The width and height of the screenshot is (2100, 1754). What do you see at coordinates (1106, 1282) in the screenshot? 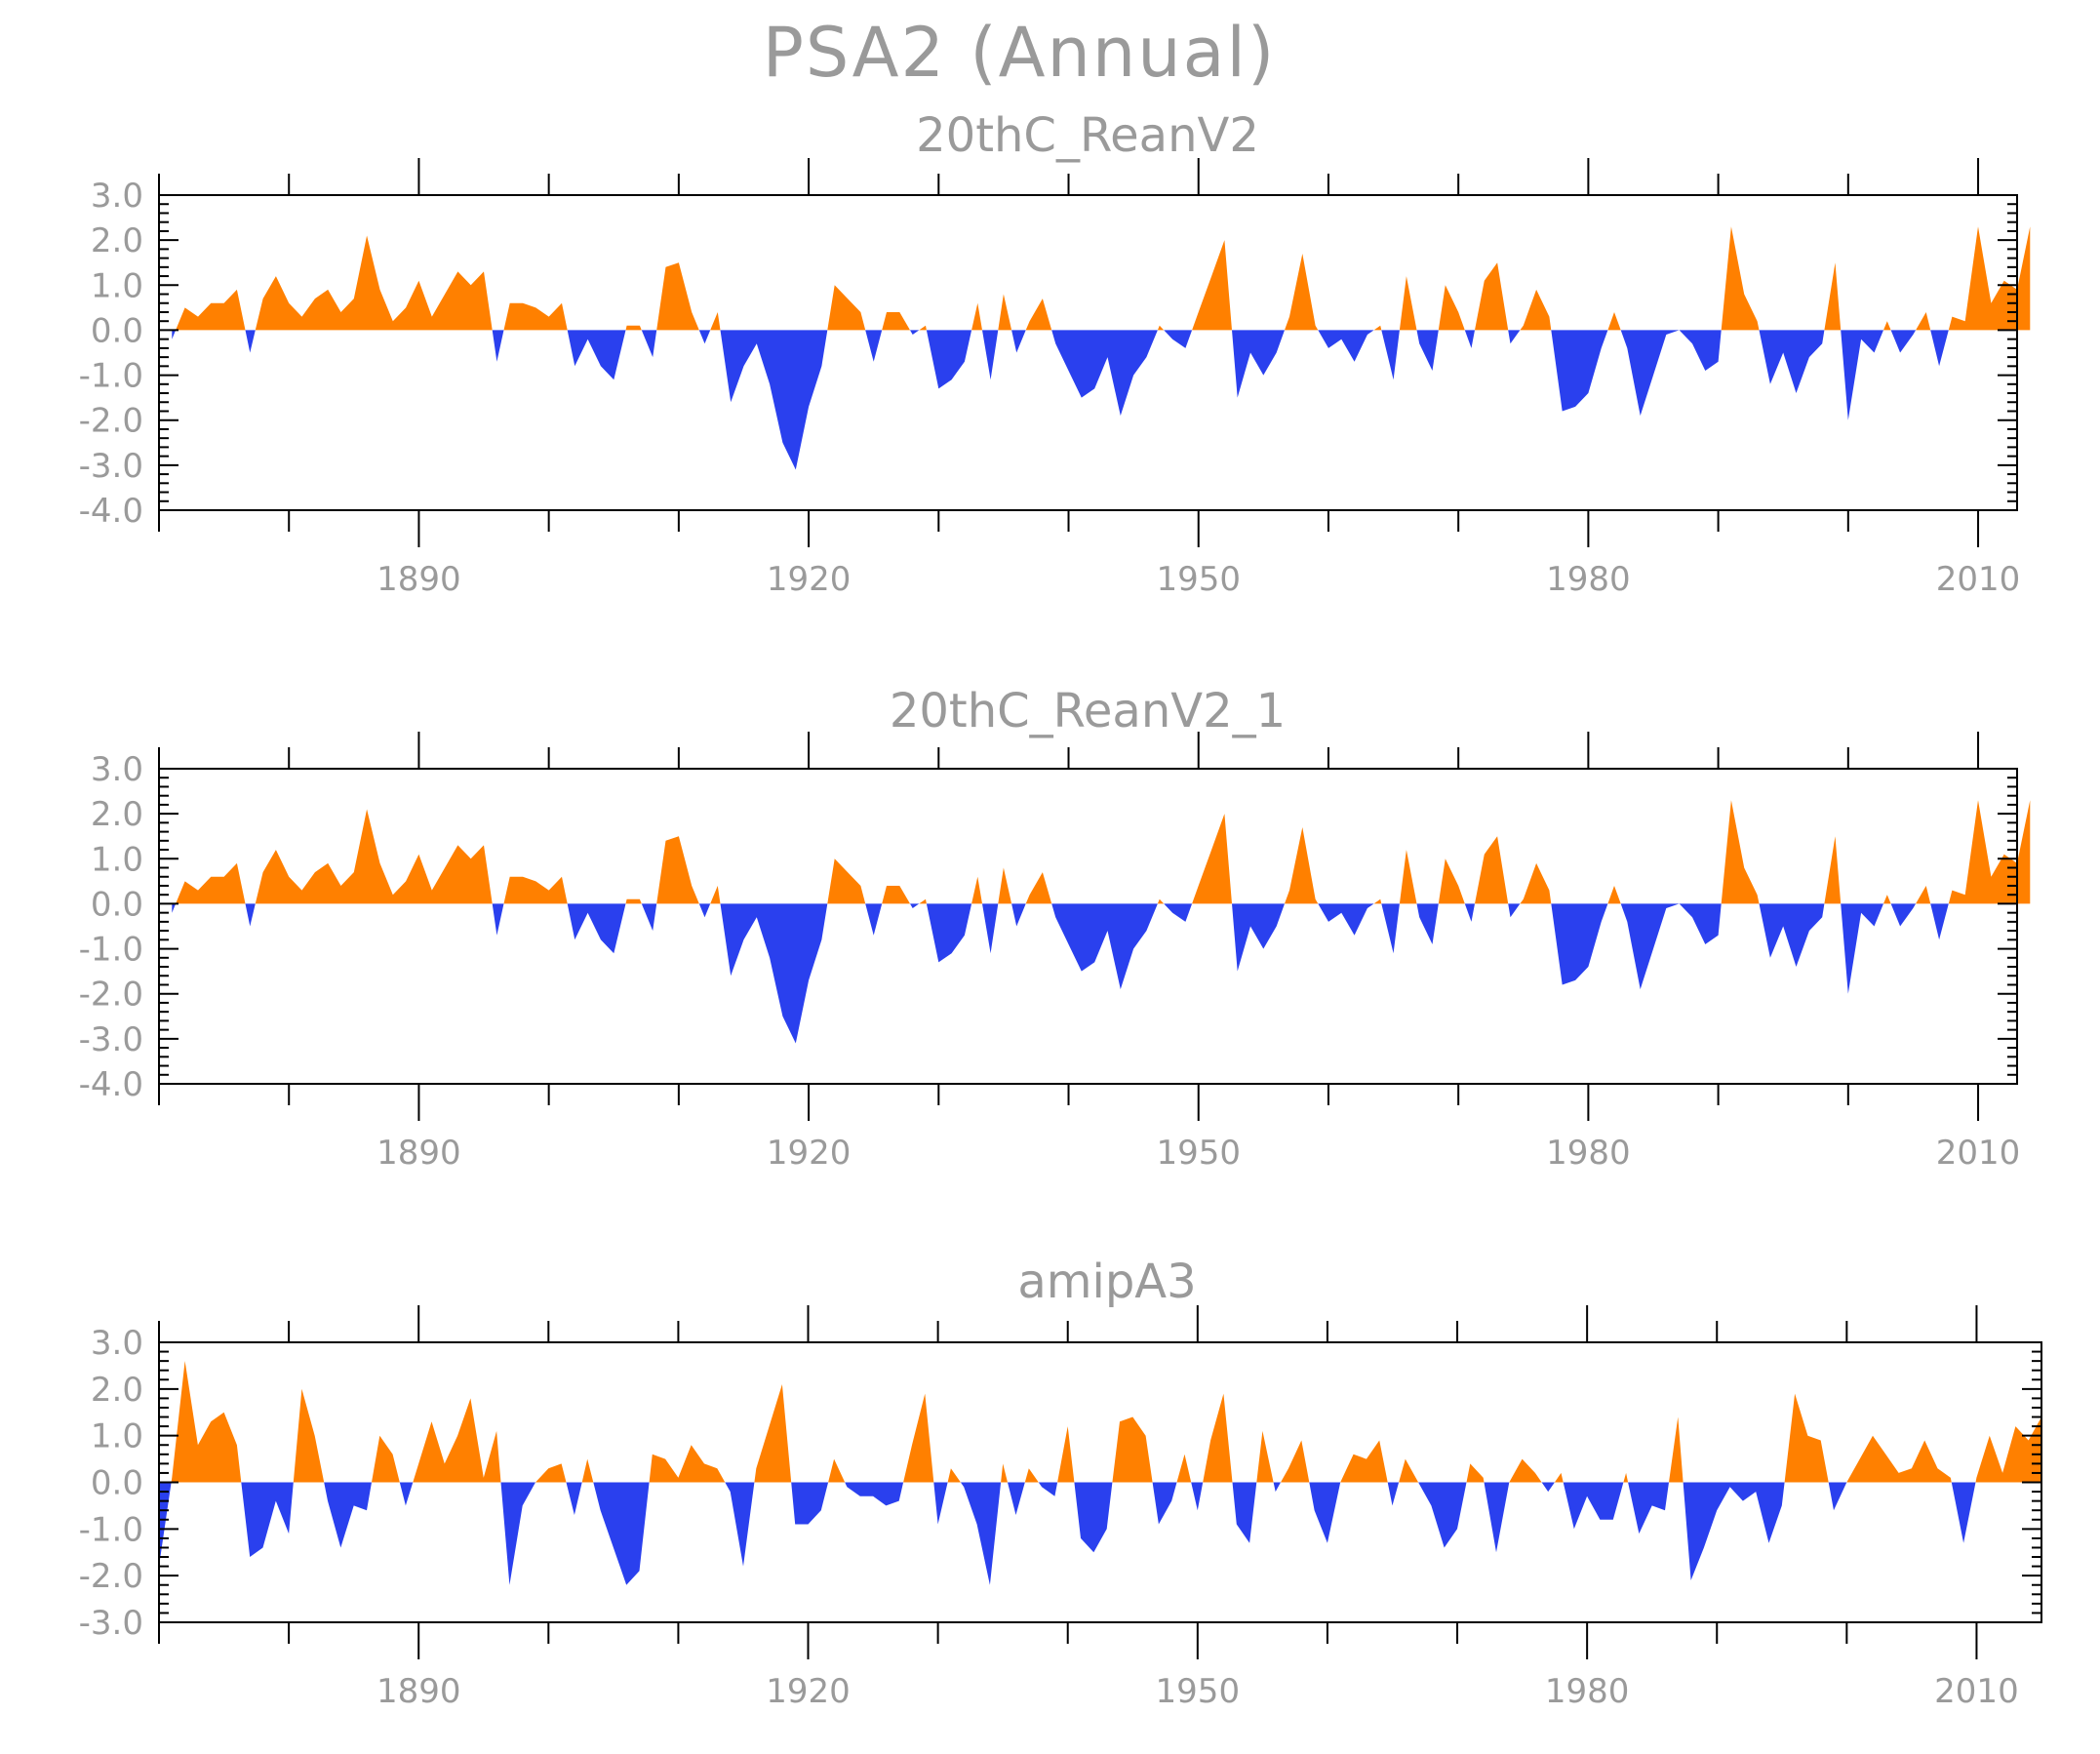
I see `panel-title: amipA3` at bounding box center [1106, 1282].